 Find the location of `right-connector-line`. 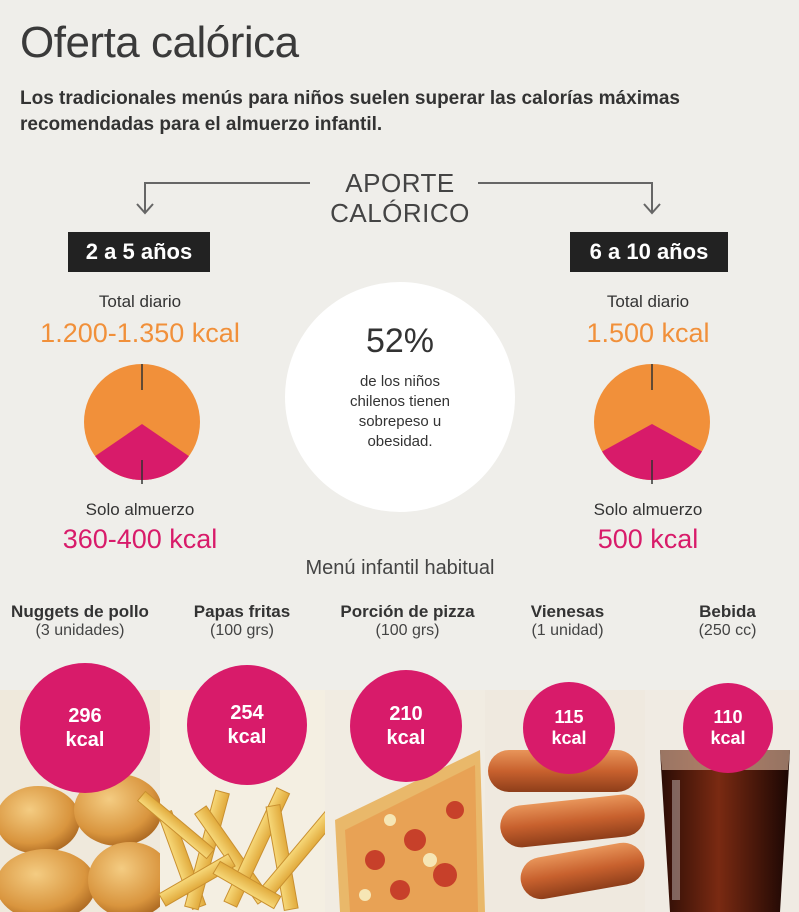

right-connector-line is located at coordinates (565, 197).